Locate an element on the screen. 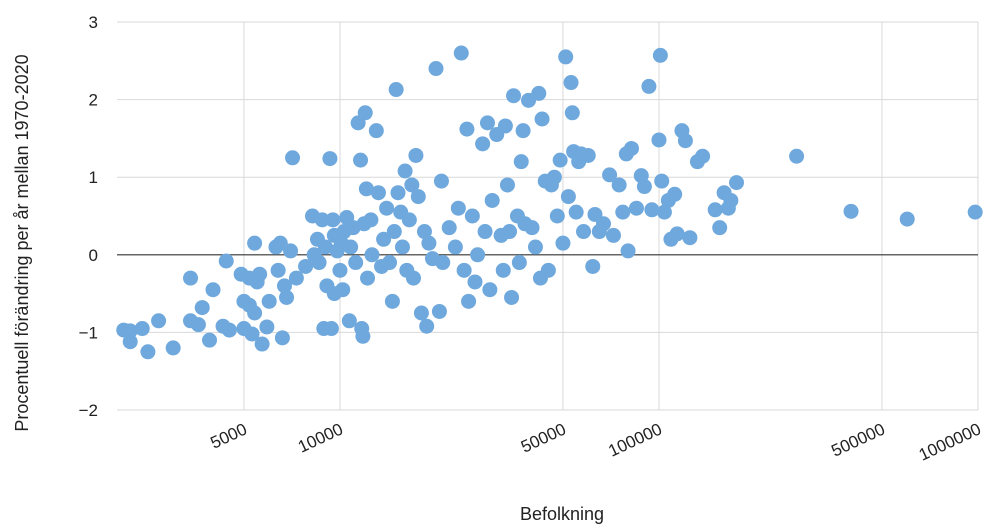 The height and width of the screenshot is (525, 989). x-tick-label: 500000 is located at coordinates (857, 439).